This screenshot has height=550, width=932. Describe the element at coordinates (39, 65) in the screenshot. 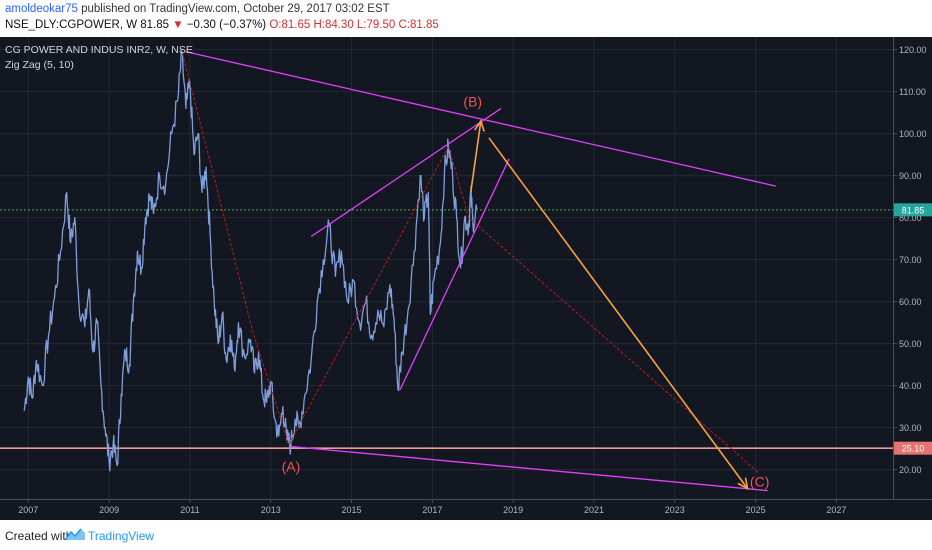

I see `indicator-label: Zig Zag (5, 10)` at that location.